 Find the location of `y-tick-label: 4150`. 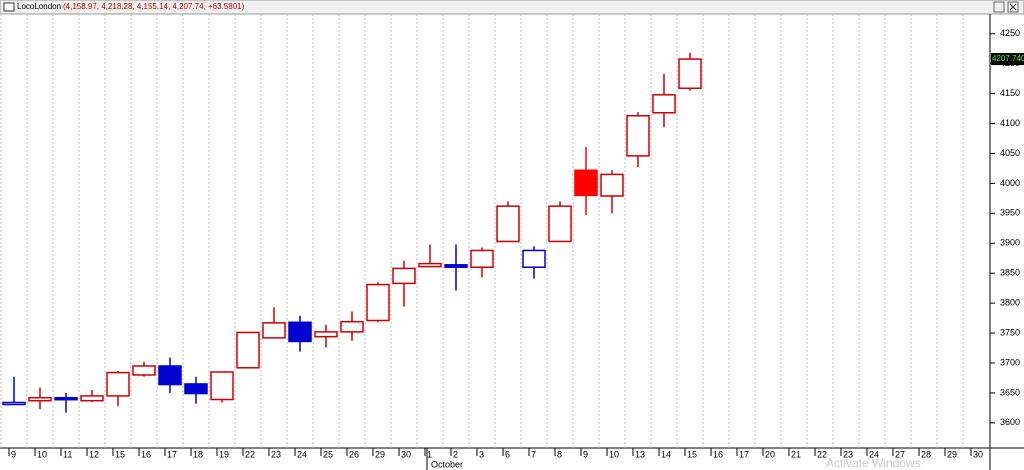

y-tick-label: 4150 is located at coordinates (1010, 93).